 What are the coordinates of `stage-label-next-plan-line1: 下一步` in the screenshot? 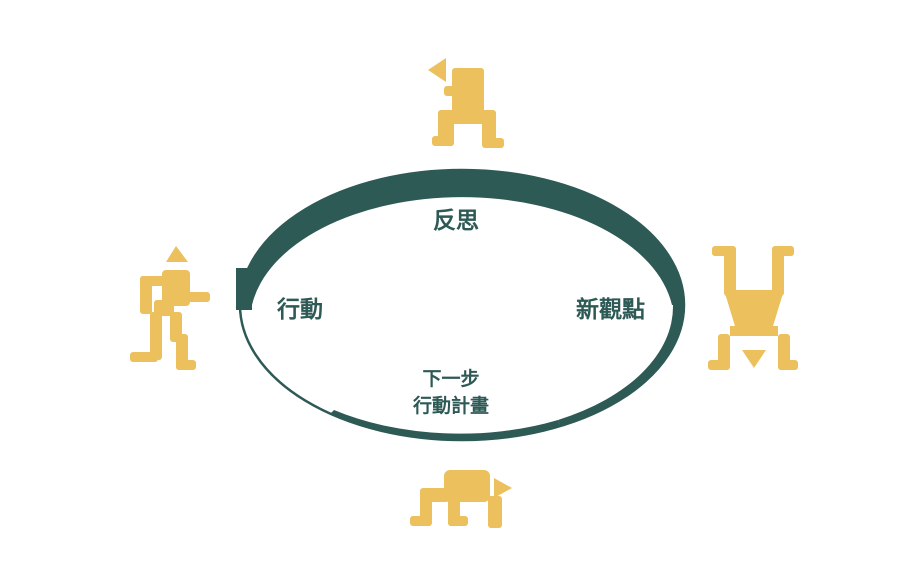 It's located at (451, 379).